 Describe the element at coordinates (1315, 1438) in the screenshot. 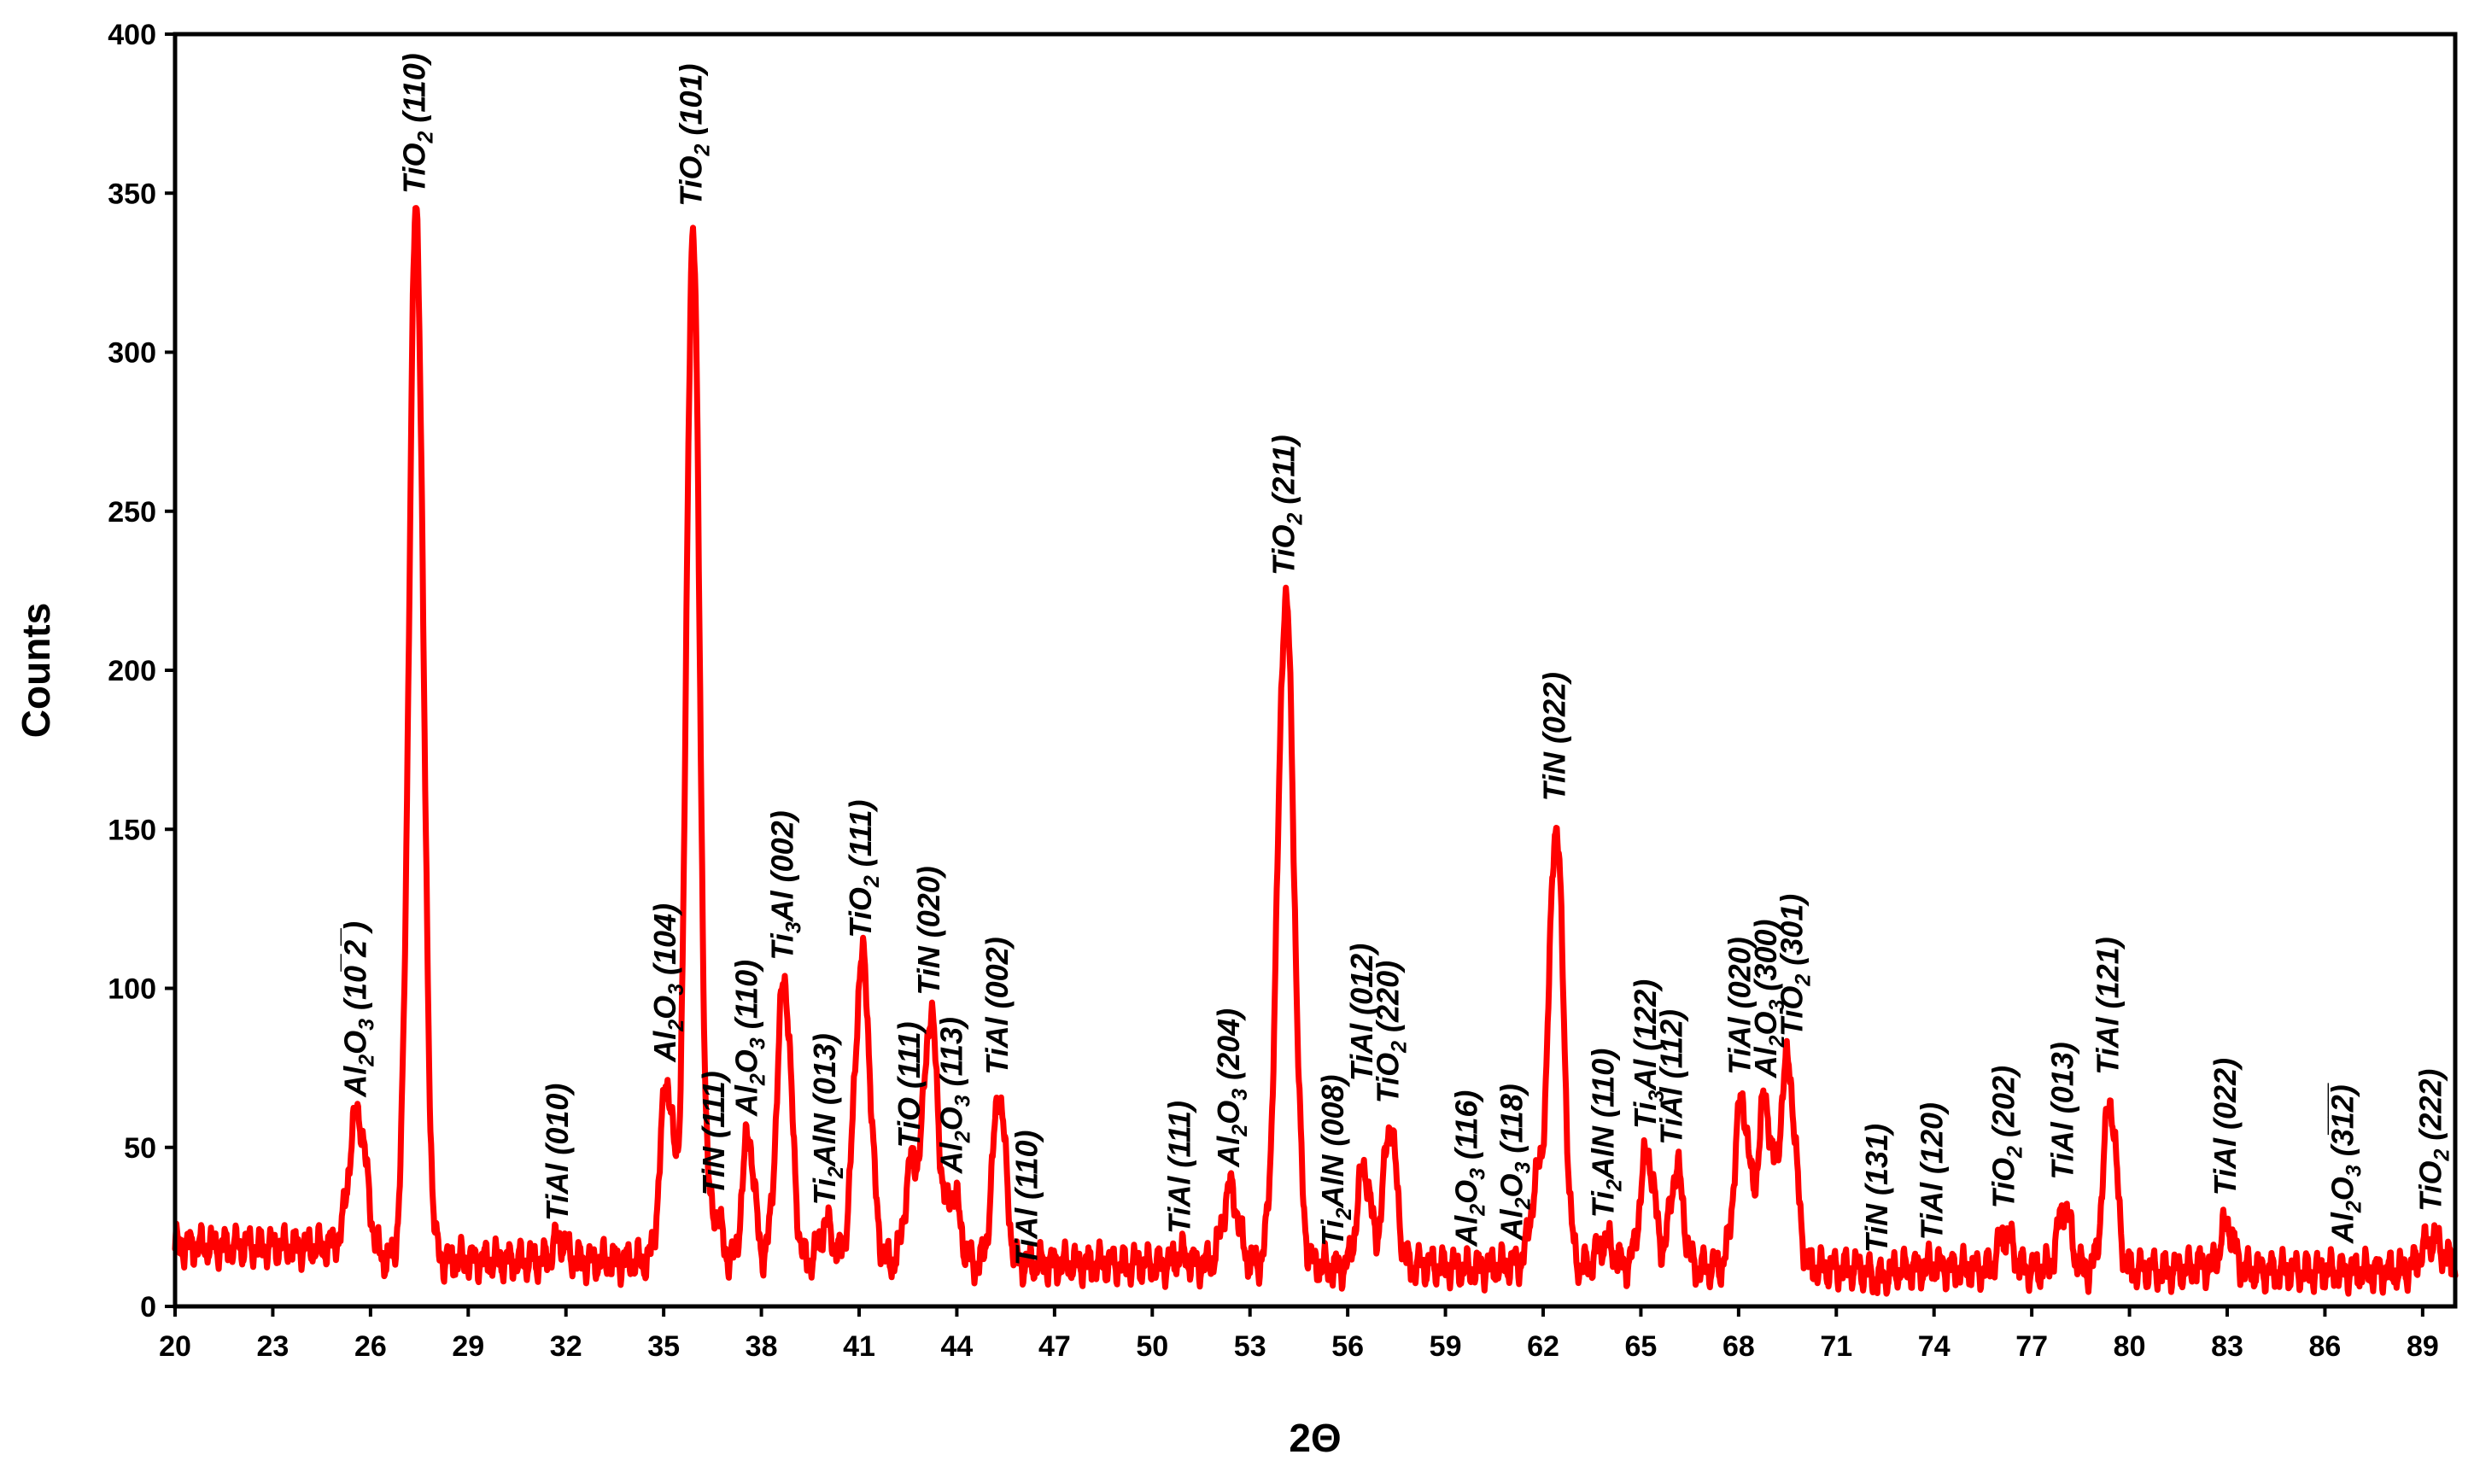

I see `x-axis-title: 2Θ` at that location.